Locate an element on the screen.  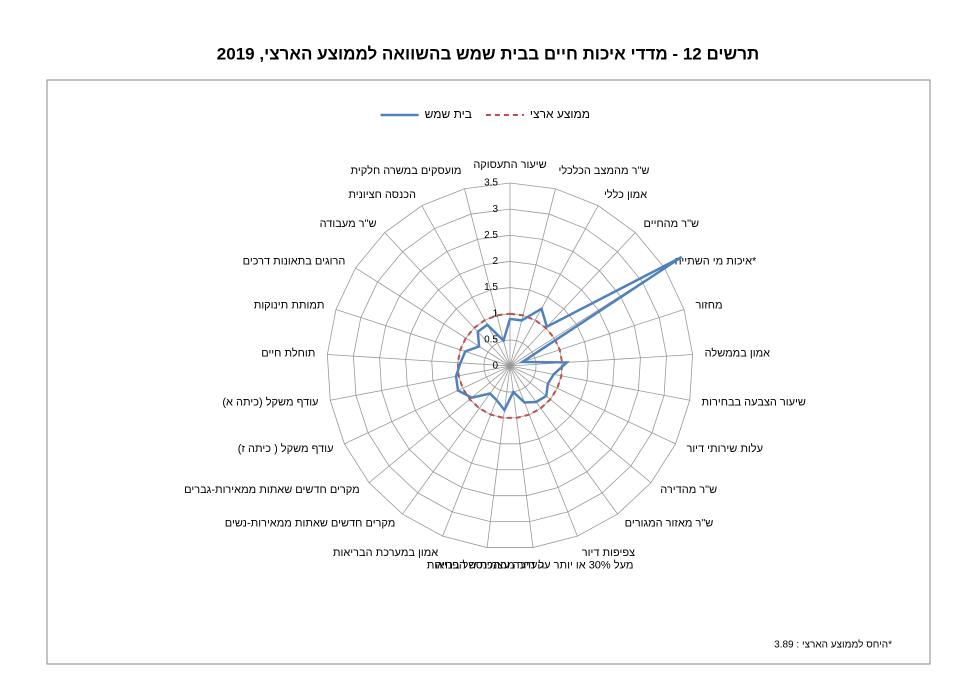
category-label: אמון כללי is located at coordinates (625, 194).